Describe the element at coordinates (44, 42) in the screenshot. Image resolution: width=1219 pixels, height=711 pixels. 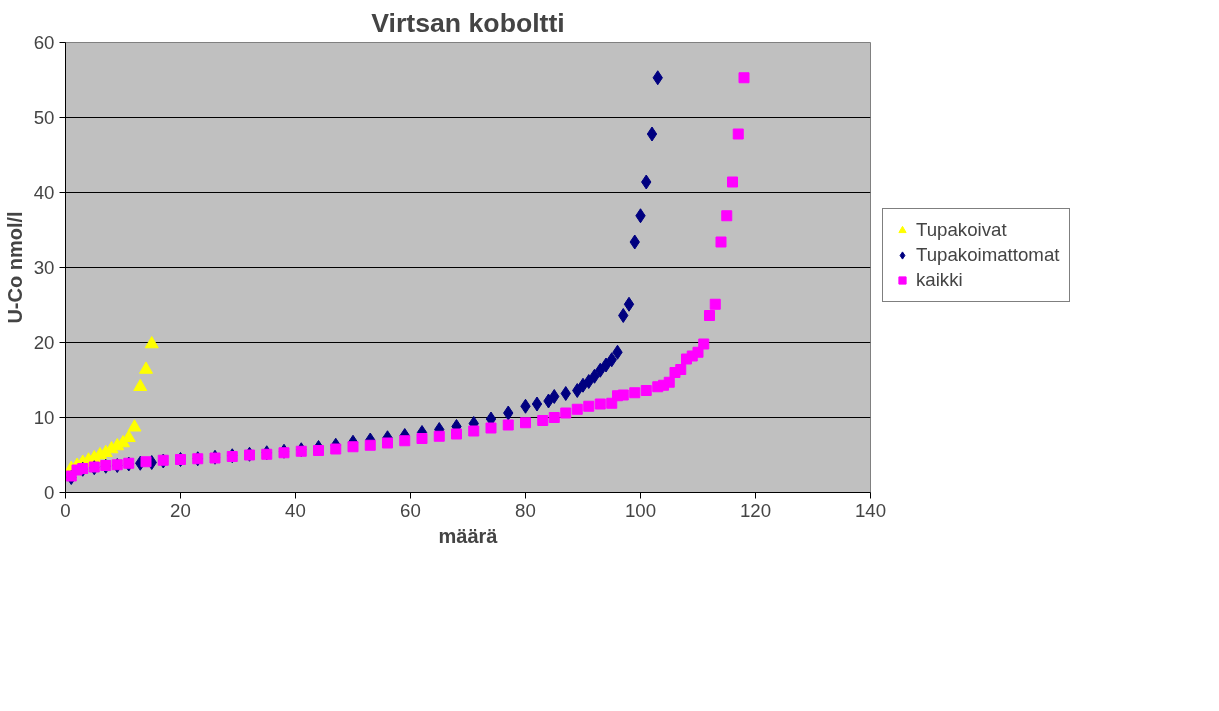
I see `y-tick-label: 60` at that location.